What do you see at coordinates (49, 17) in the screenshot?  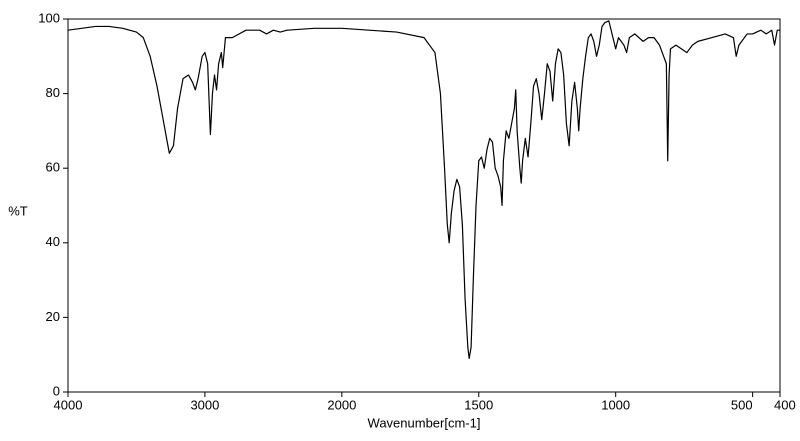 I see `y-tick-label: 100` at bounding box center [49, 17].